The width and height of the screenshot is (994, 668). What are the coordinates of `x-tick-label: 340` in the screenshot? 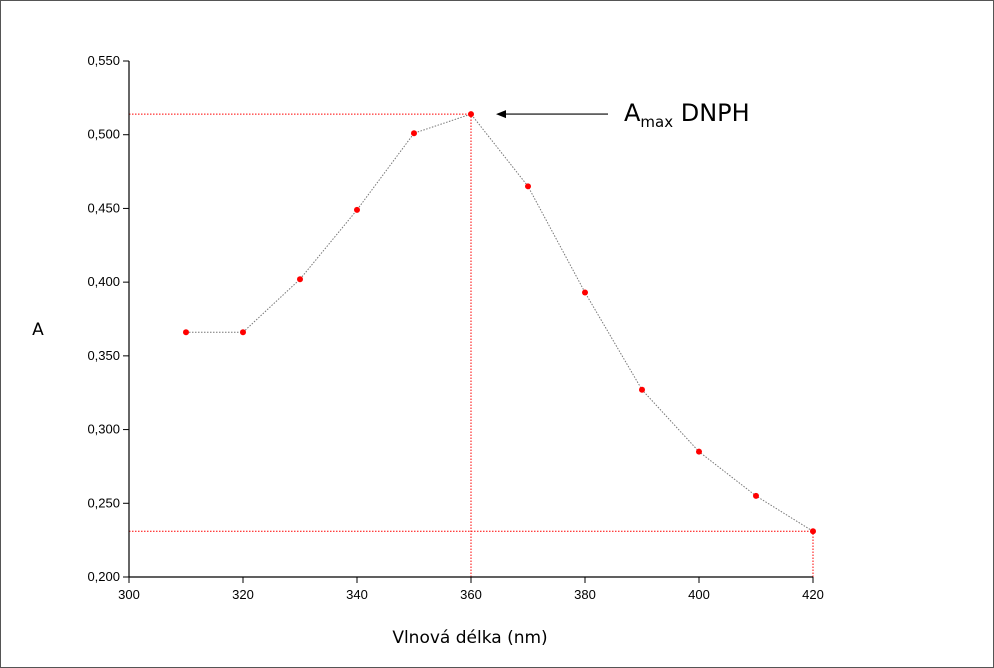 It's located at (357, 594).